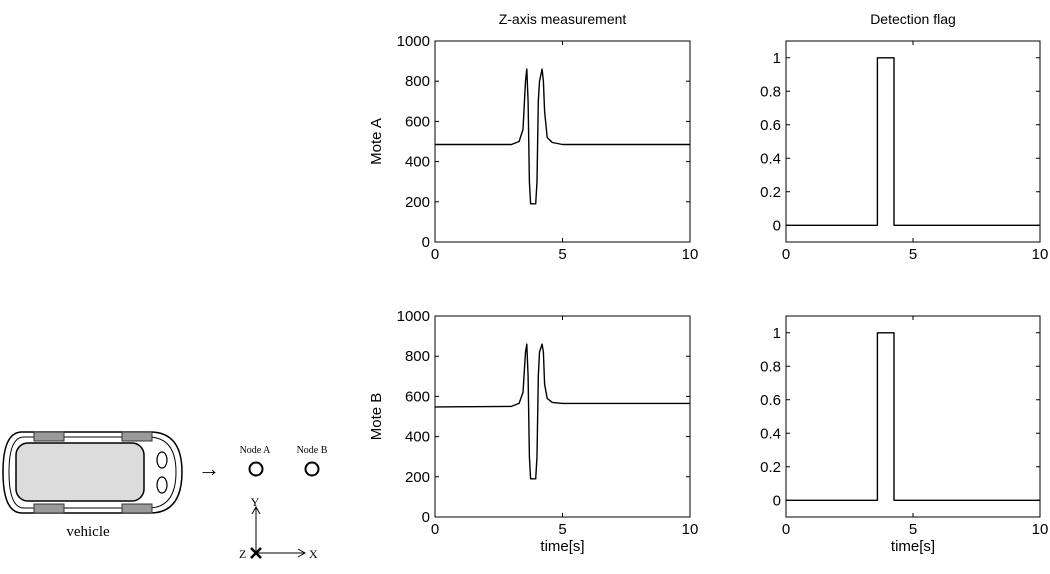  Describe the element at coordinates (376, 417) in the screenshot. I see `y-axis-label: Mote B` at that location.